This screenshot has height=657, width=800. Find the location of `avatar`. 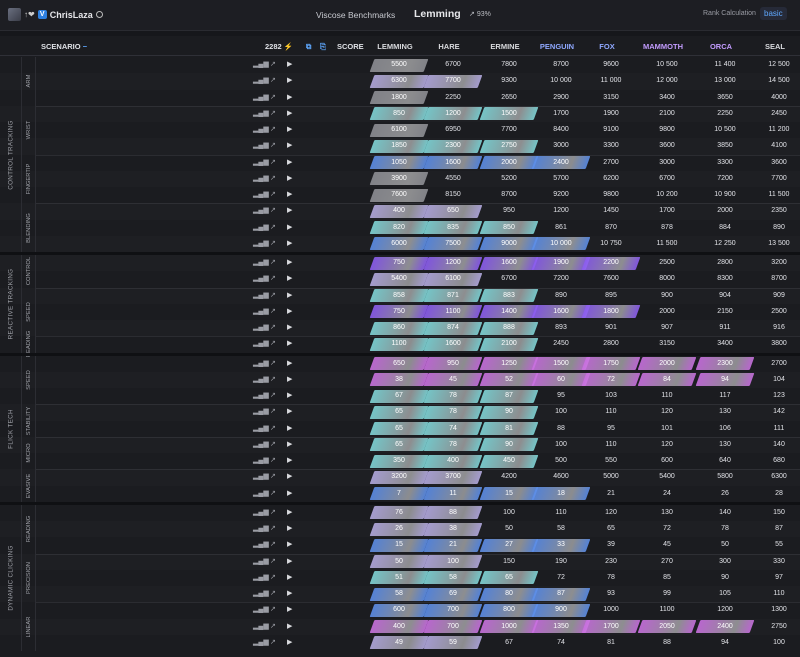

avatar is located at coordinates (14, 14).